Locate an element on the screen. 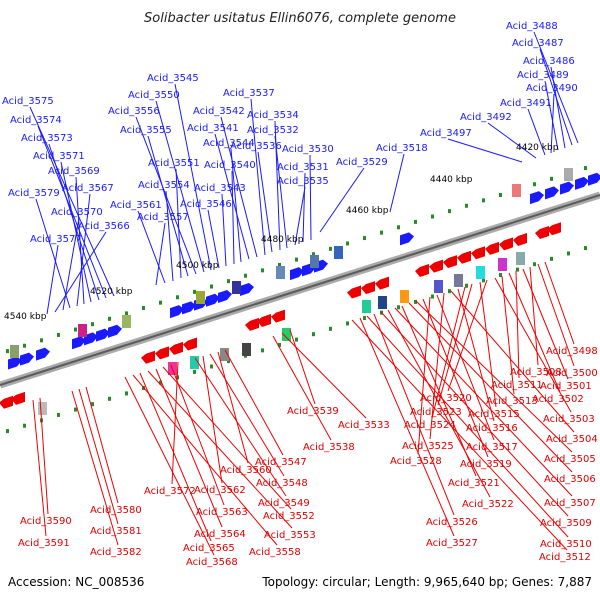  reverse-gene-label: Acid_3502 is located at coordinates (558, 399).